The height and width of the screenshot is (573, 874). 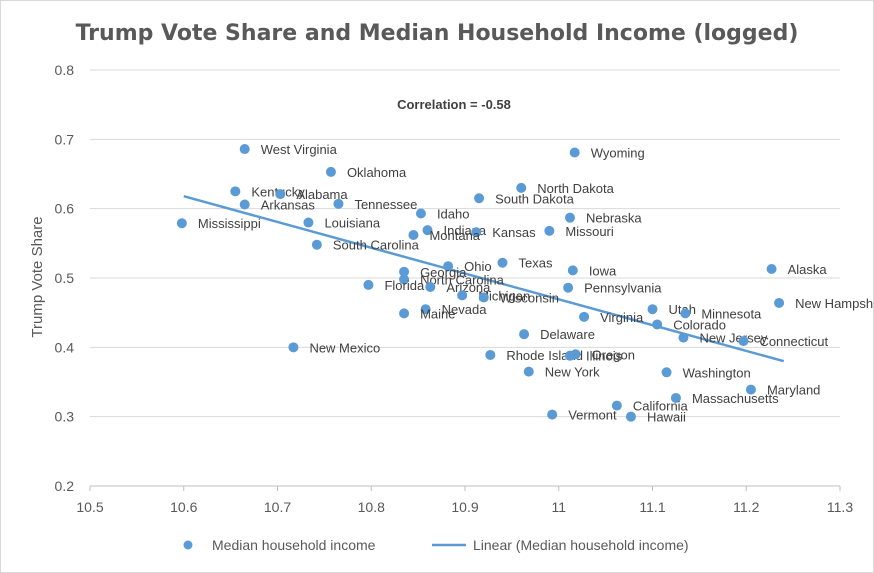 What do you see at coordinates (65, 209) in the screenshot?
I see `y-tick-label: 0.6` at bounding box center [65, 209].